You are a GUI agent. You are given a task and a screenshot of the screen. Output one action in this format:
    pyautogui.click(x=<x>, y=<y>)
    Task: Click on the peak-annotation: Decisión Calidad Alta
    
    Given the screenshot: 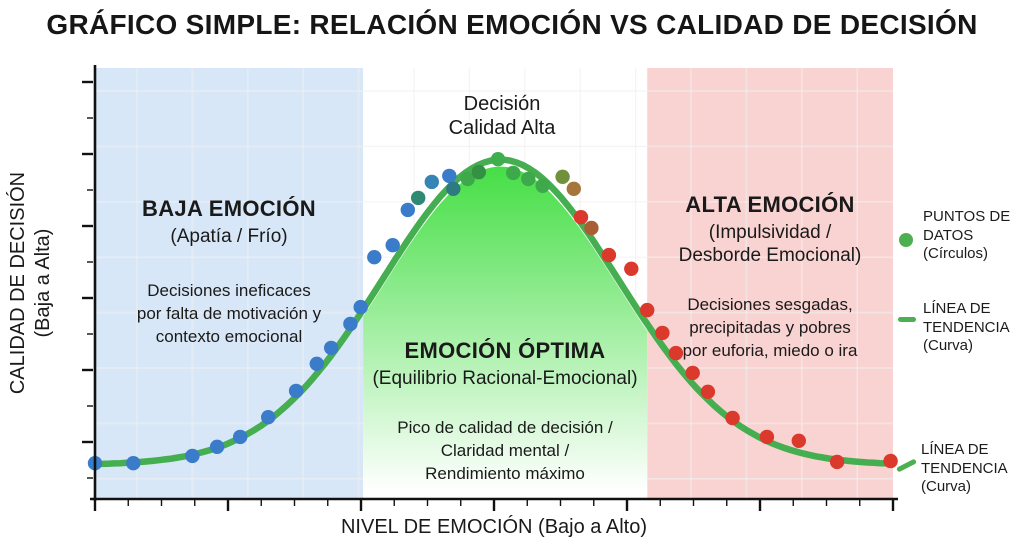 What is the action you would take?
    pyautogui.click(x=502, y=116)
    